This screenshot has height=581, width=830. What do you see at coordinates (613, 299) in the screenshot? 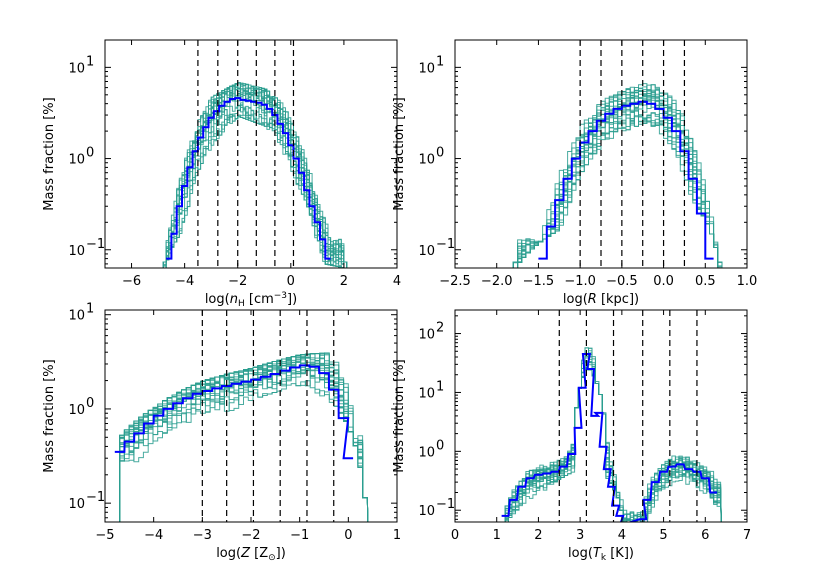
I see `x-axis-label-part: [kpc` at bounding box center [613, 299].